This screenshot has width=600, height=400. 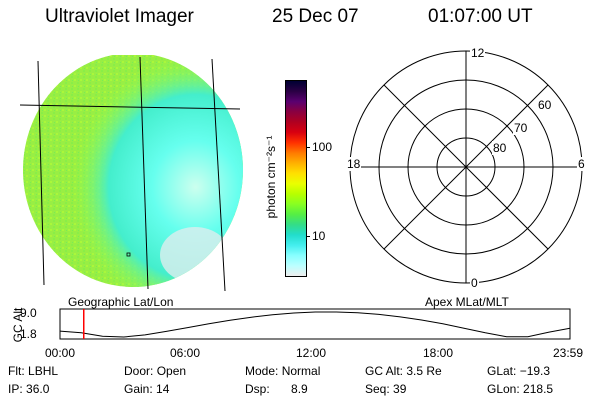 What do you see at coordinates (478, 53) in the screenshot?
I see `mlt-label-12: 12` at bounding box center [478, 53].